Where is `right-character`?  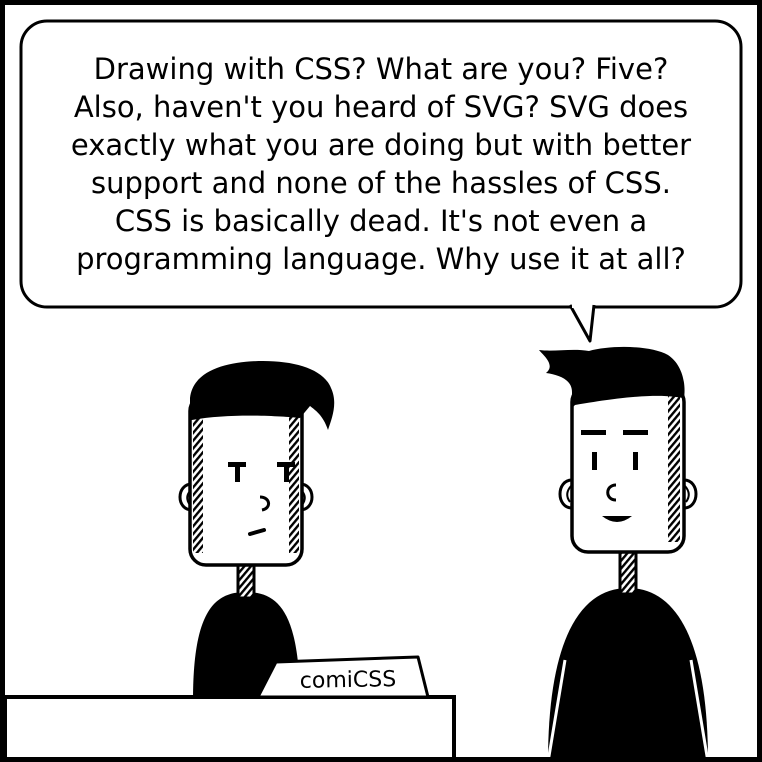 right-character is located at coordinates (624, 554).